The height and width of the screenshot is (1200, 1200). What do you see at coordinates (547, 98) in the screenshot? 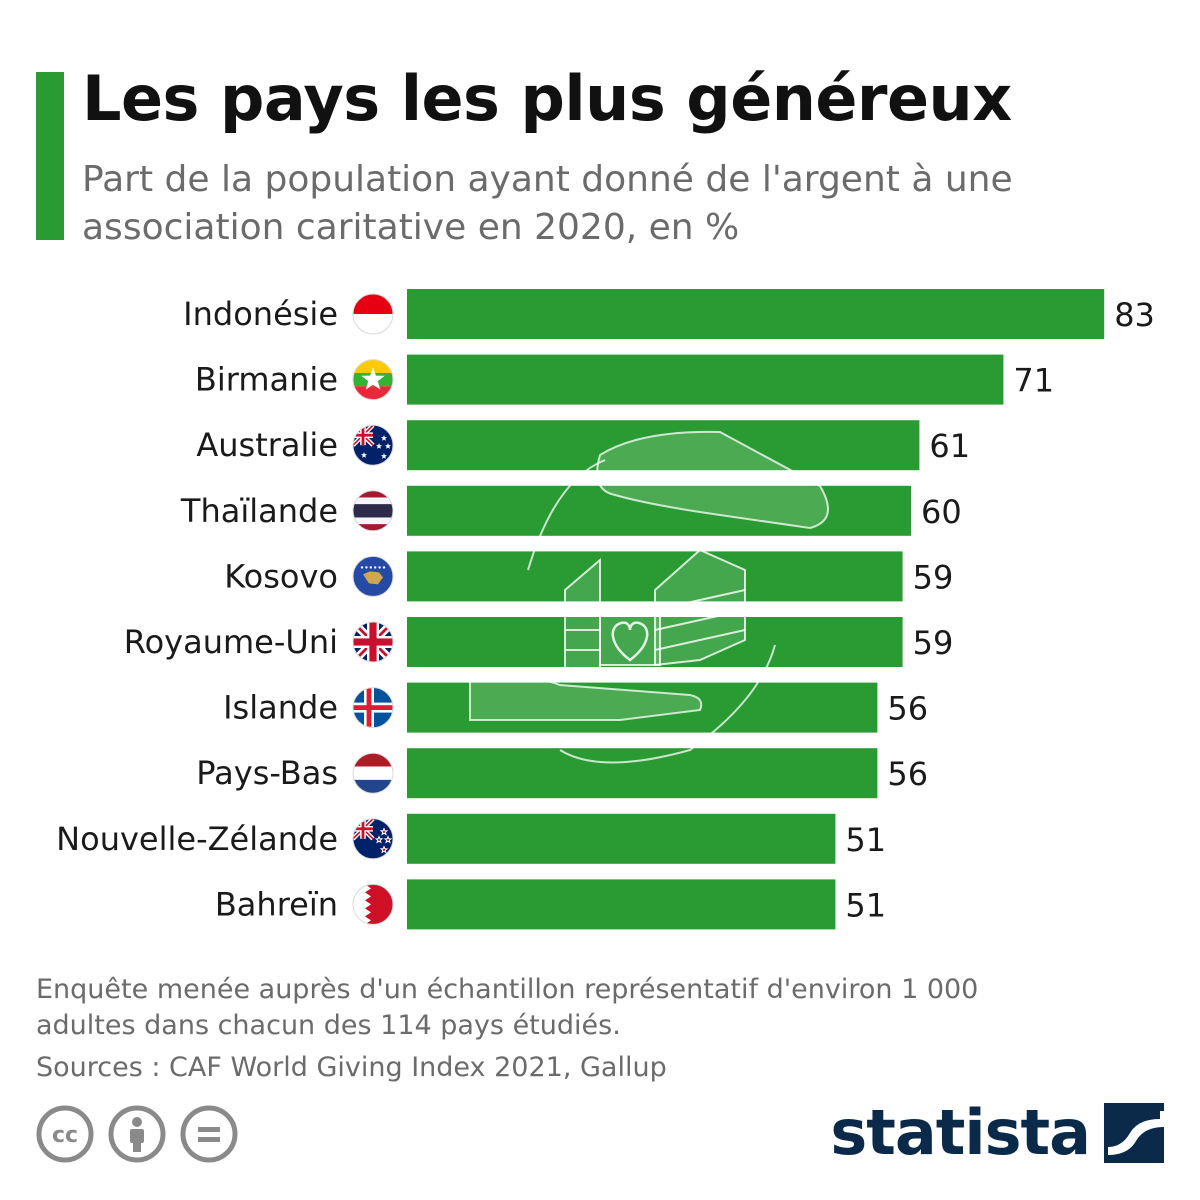
I see `chart-title: Les pays les plus généreux` at bounding box center [547, 98].